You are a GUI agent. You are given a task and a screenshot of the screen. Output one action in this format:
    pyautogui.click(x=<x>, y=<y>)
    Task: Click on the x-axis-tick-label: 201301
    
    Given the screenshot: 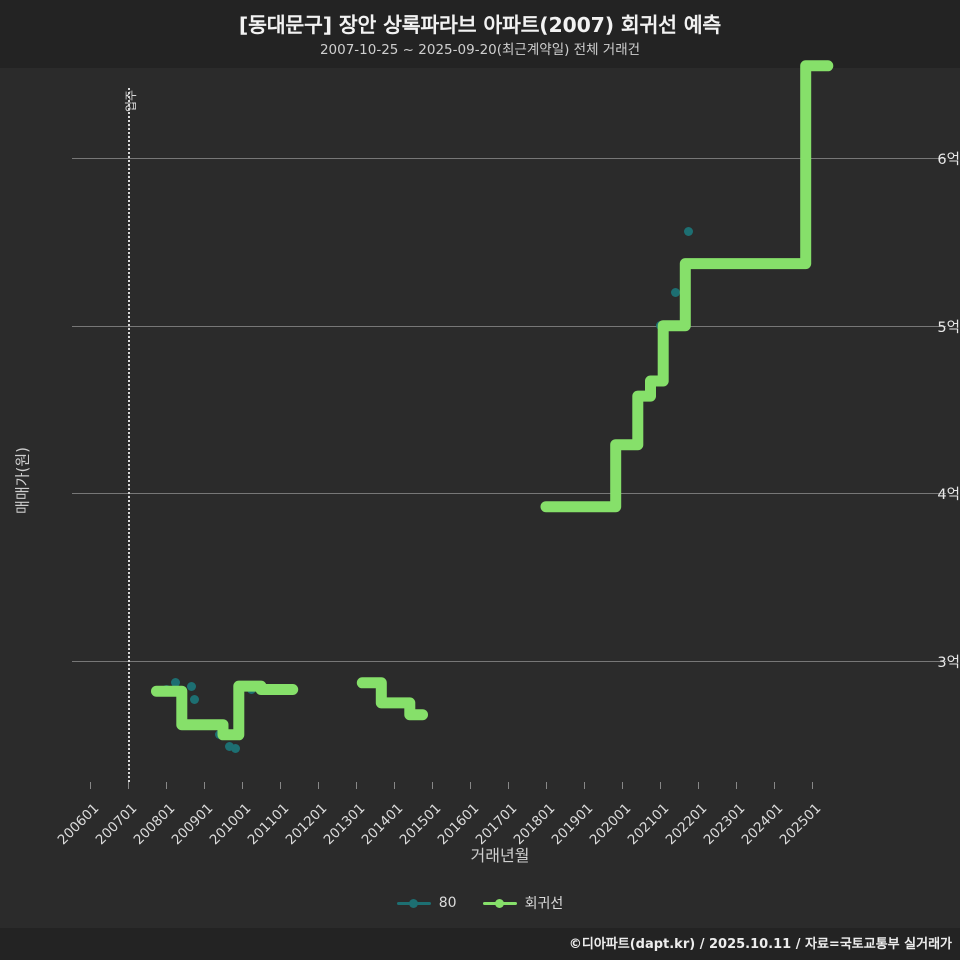 What is the action you would take?
    pyautogui.click(x=344, y=824)
    